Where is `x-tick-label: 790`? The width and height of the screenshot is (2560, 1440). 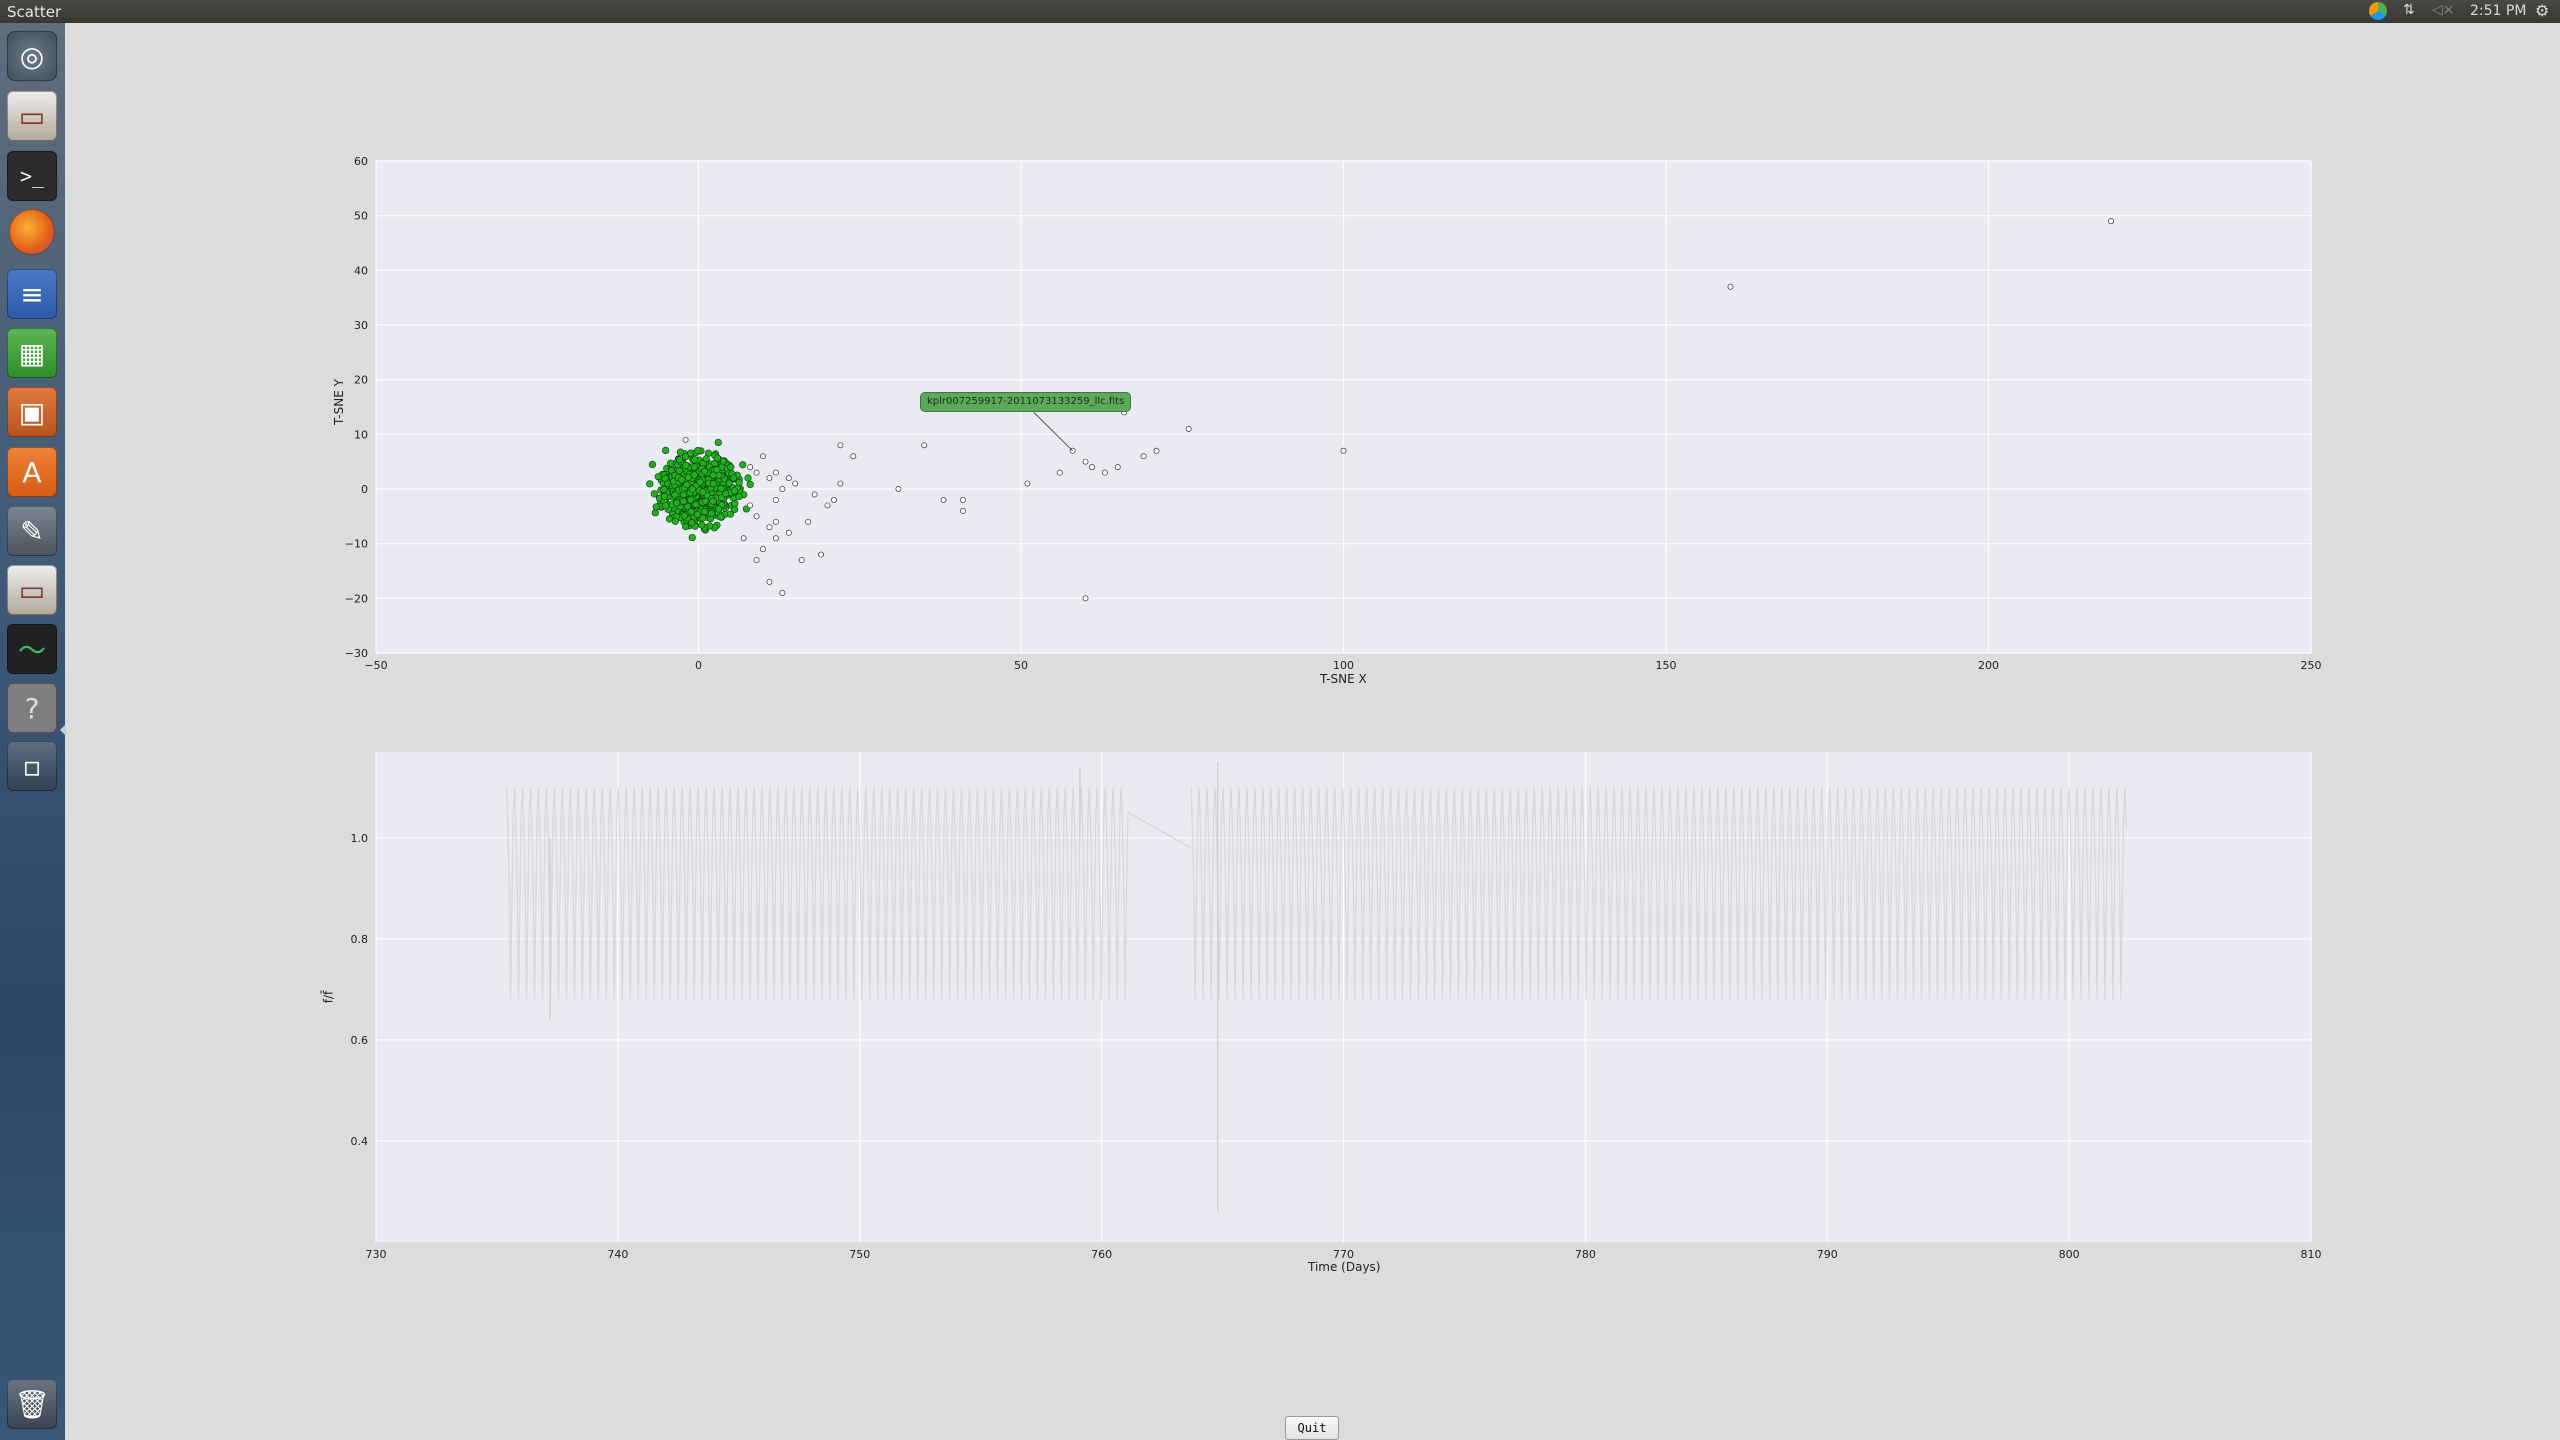 x-tick-label: 790 is located at coordinates (1827, 1254).